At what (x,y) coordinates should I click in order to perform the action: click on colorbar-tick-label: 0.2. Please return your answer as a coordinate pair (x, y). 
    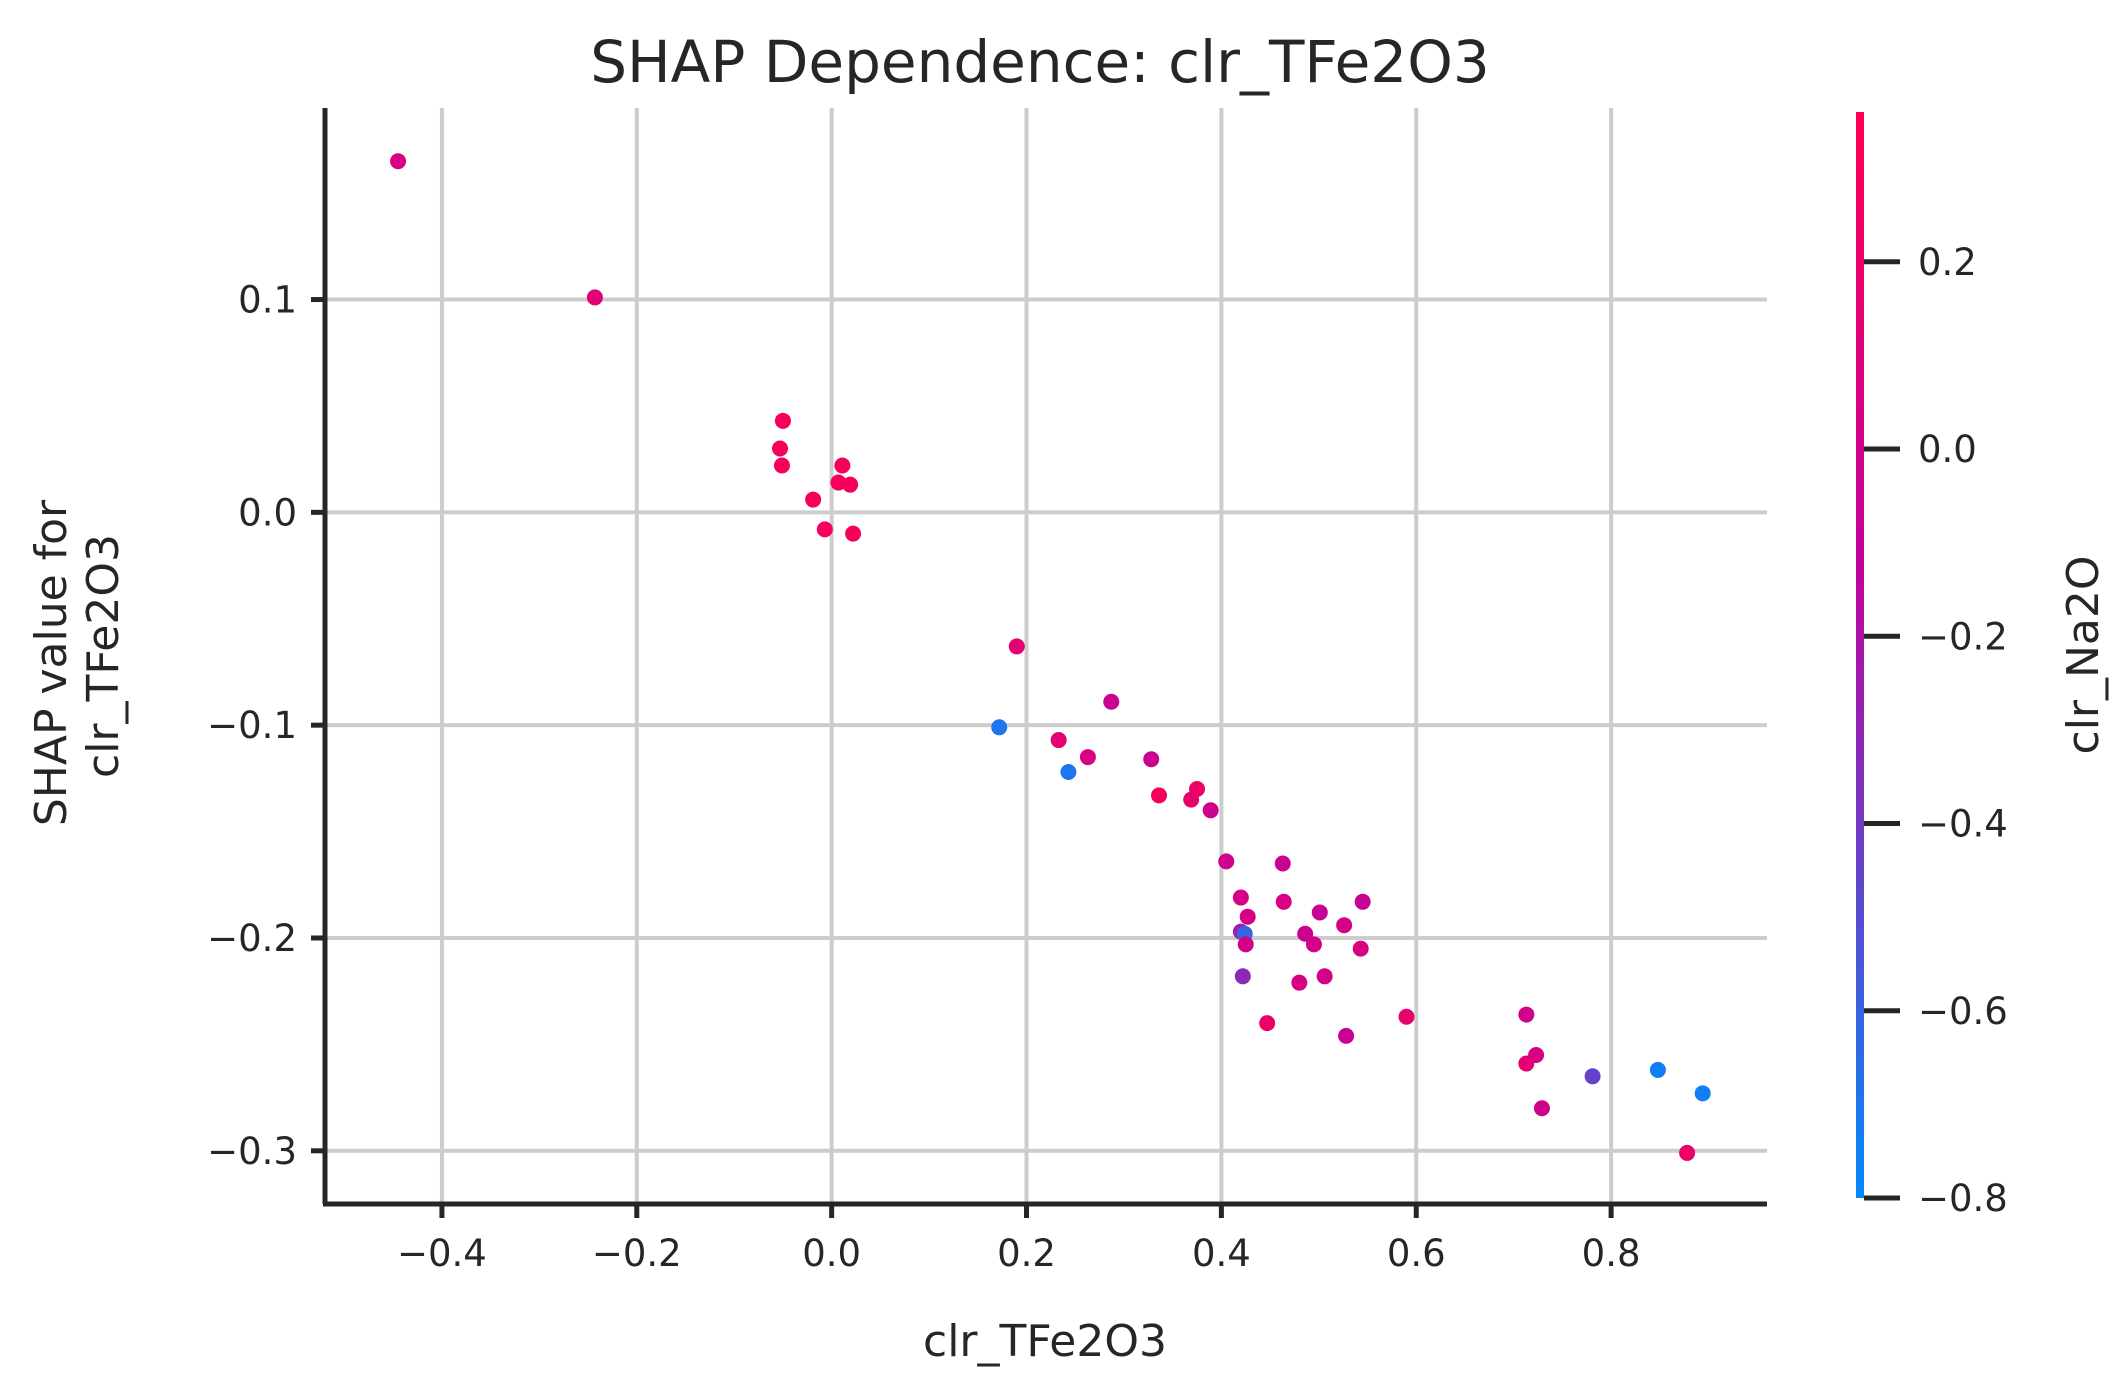
    Looking at the image, I should click on (1947, 262).